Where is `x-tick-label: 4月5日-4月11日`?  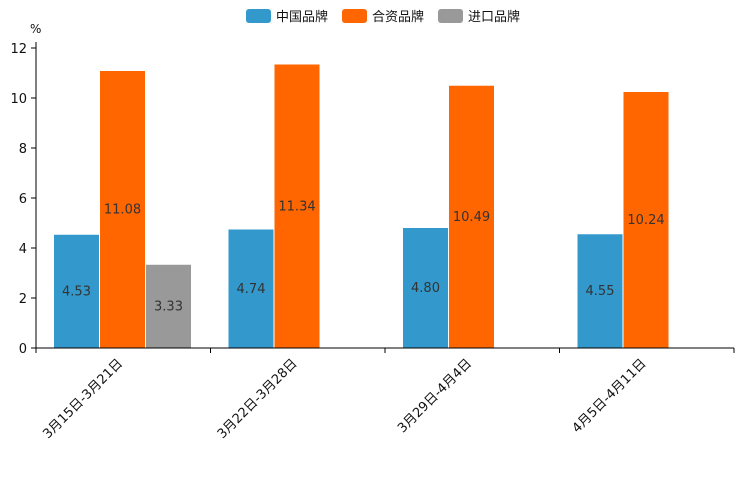 x-tick-label: 4月5日-4月11日 is located at coordinates (610, 396).